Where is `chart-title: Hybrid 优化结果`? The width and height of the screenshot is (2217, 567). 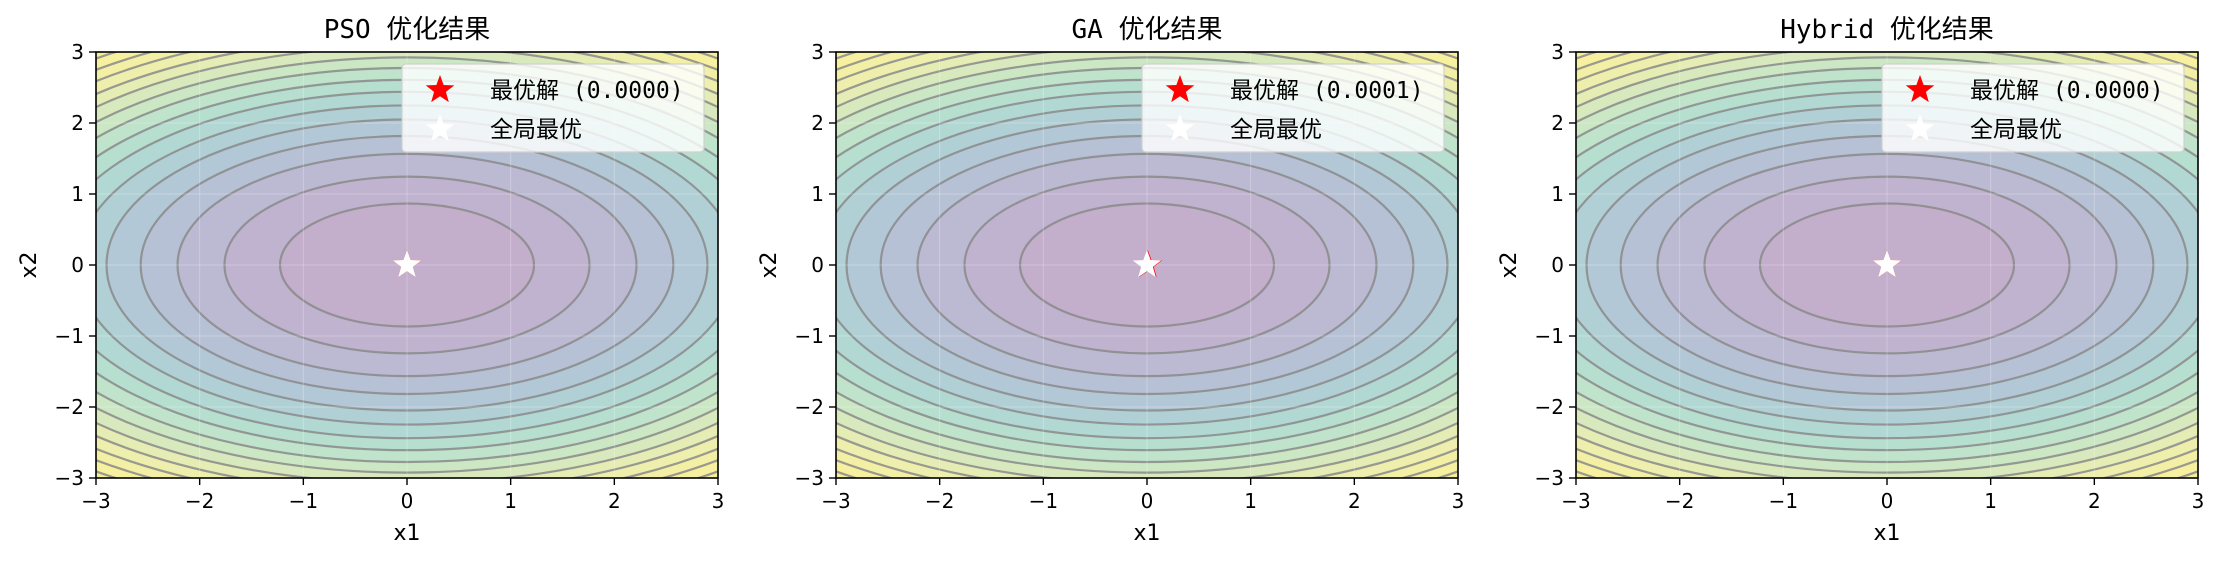 chart-title: Hybrid 优化结果 is located at coordinates (1887, 30).